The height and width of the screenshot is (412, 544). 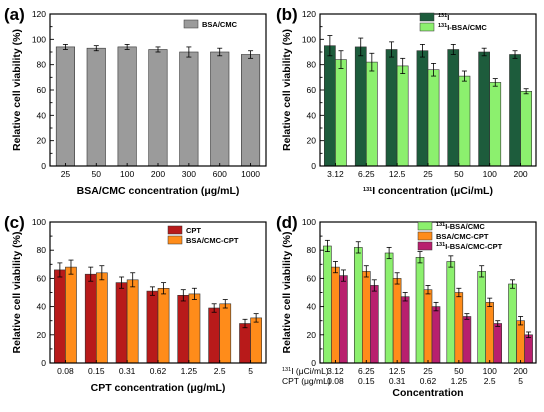 I want to click on label-text: I, so click(x=448, y=17).